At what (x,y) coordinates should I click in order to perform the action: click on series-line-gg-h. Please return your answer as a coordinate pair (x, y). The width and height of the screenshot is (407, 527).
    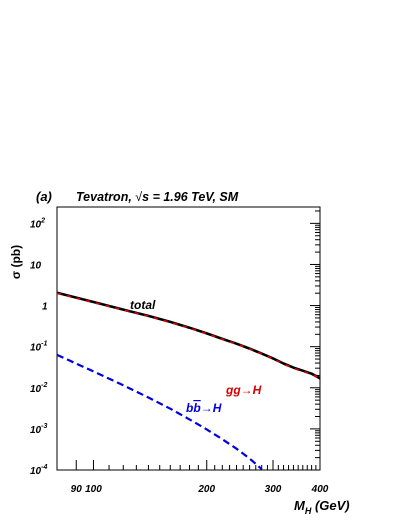
    Looking at the image, I should click on (188, 336).